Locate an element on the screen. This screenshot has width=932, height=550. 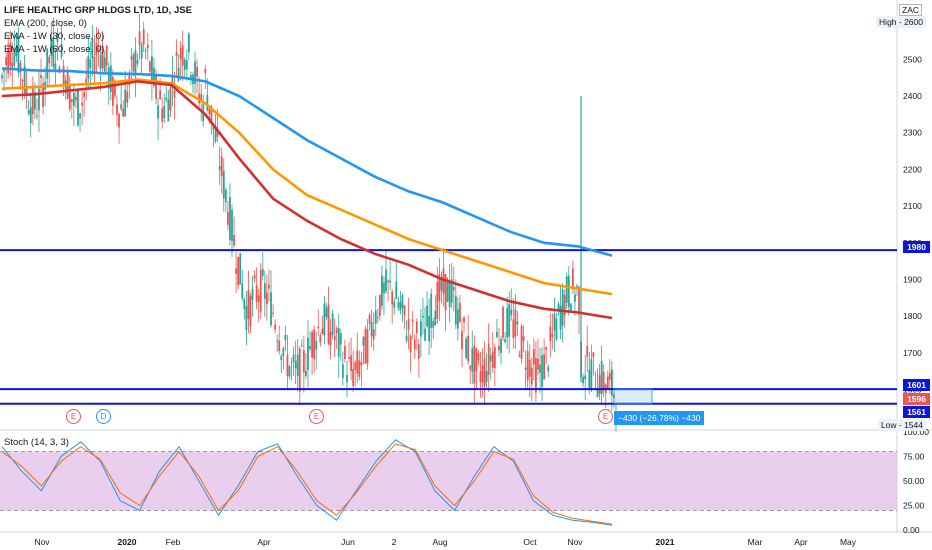
stoch-k-line is located at coordinates (307, 482).